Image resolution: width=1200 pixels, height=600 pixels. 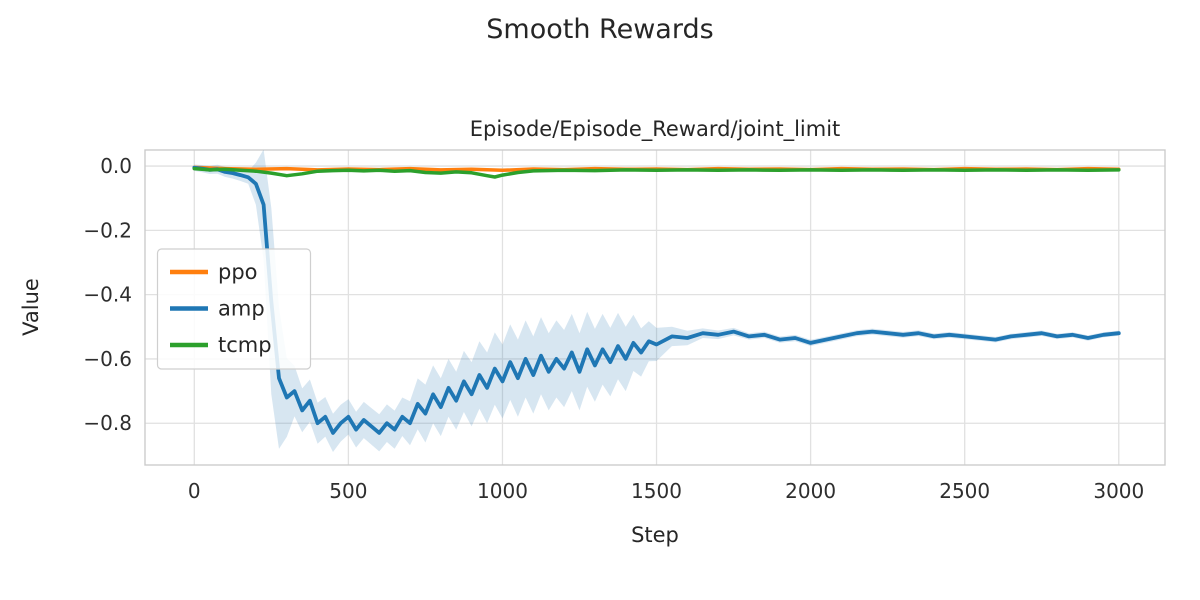 I want to click on series-line-tcmp, so click(x=656, y=172).